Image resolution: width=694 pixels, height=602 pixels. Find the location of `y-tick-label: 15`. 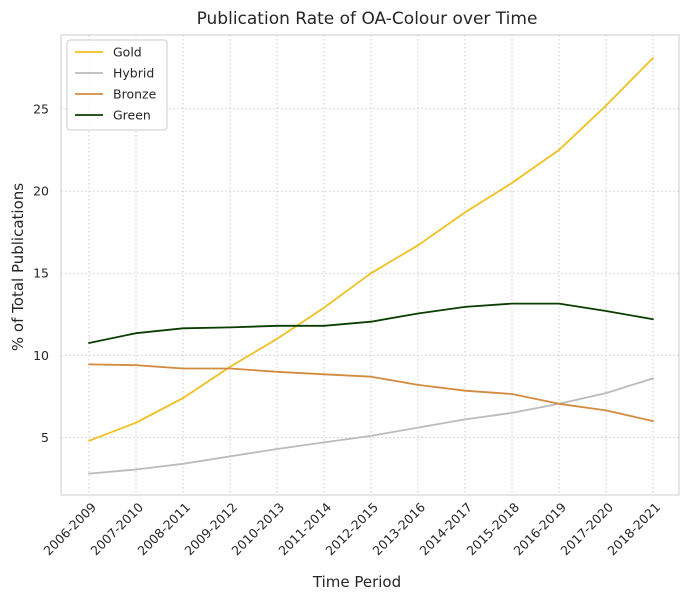

y-tick-label: 15 is located at coordinates (41, 273).